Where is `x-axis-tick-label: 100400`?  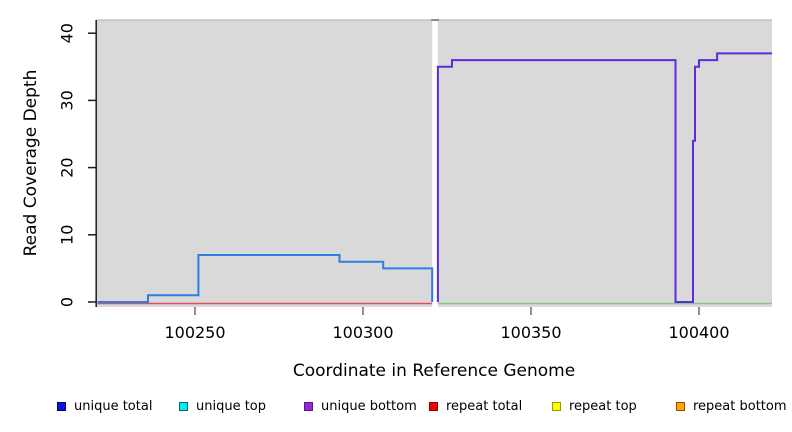
x-axis-tick-label: 100400 is located at coordinates (698, 332).